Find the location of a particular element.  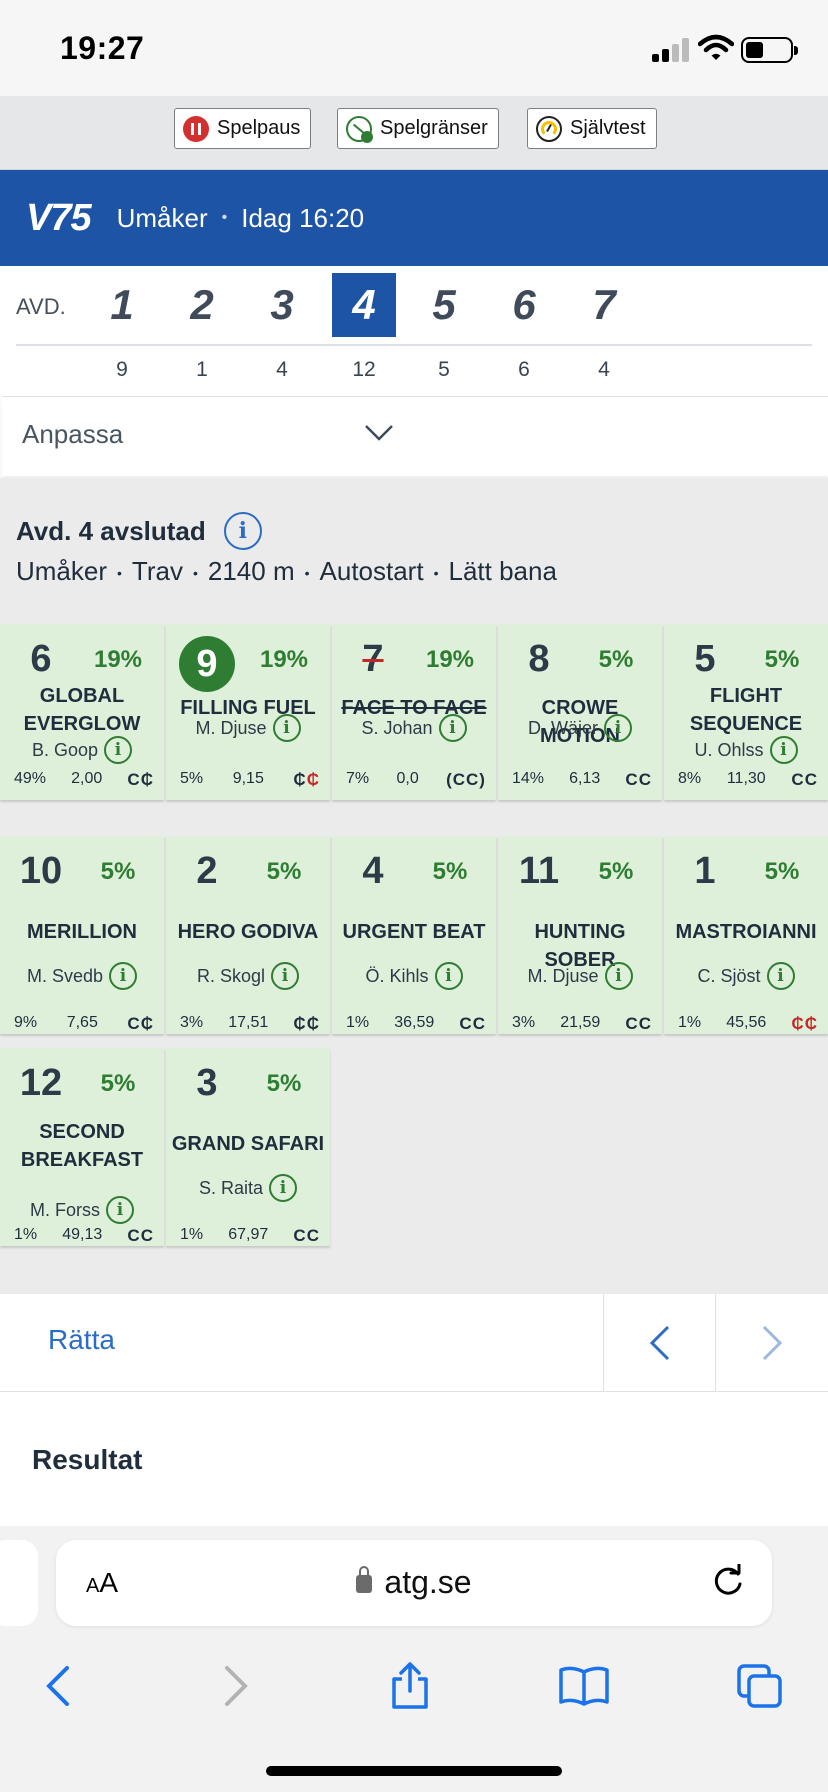

horse-card: 10 5% MERILLION M. Svedb i 9% 7,65 C₵ is located at coordinates (82, 935).